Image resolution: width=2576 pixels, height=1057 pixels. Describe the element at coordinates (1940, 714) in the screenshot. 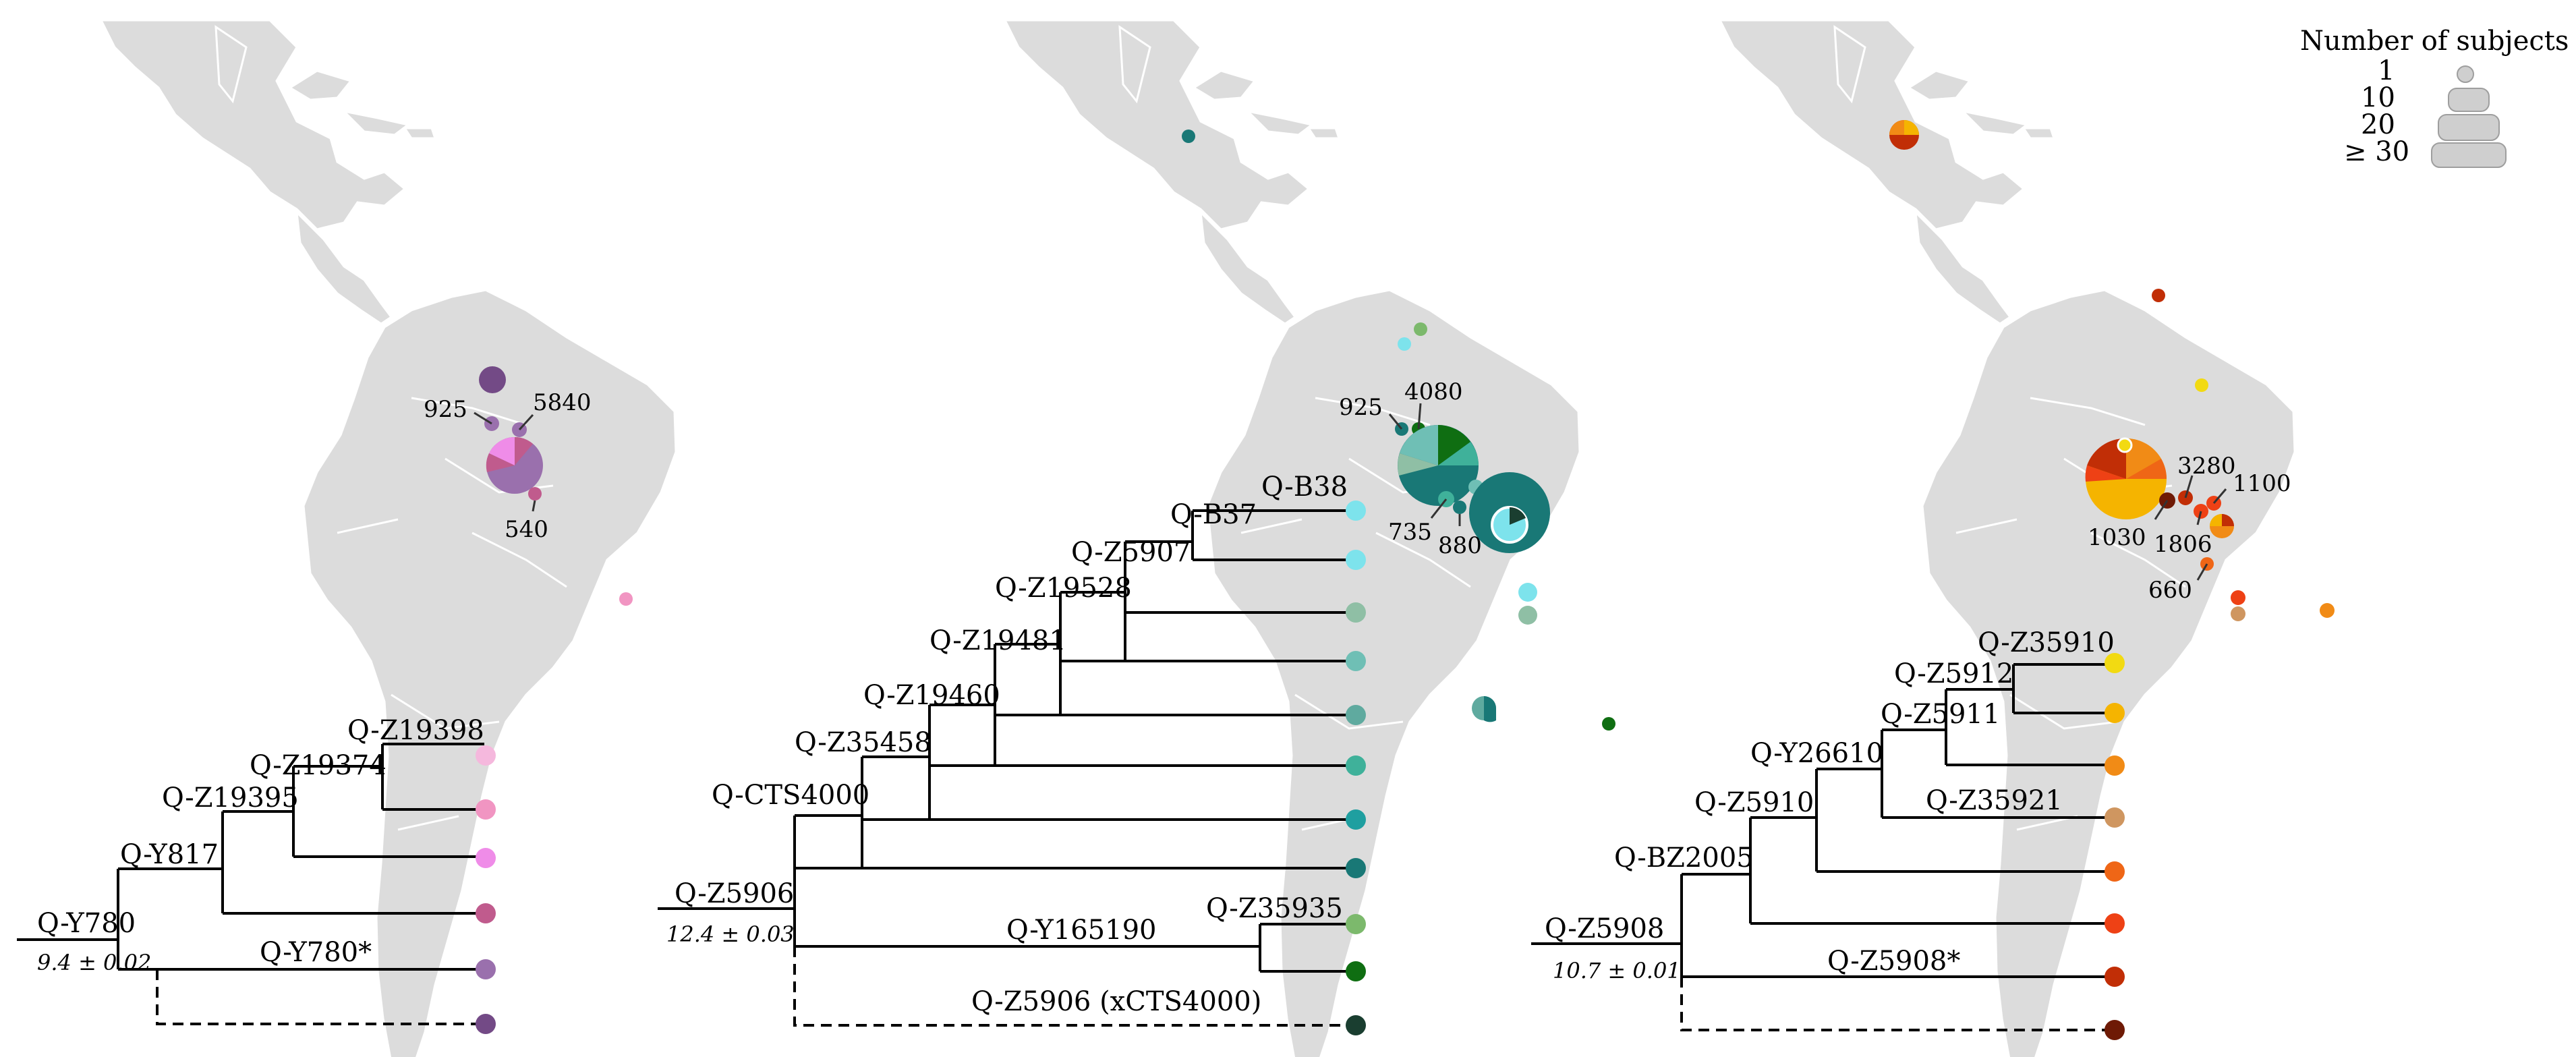

I see `tree-node-label: Q-Z5911` at that location.